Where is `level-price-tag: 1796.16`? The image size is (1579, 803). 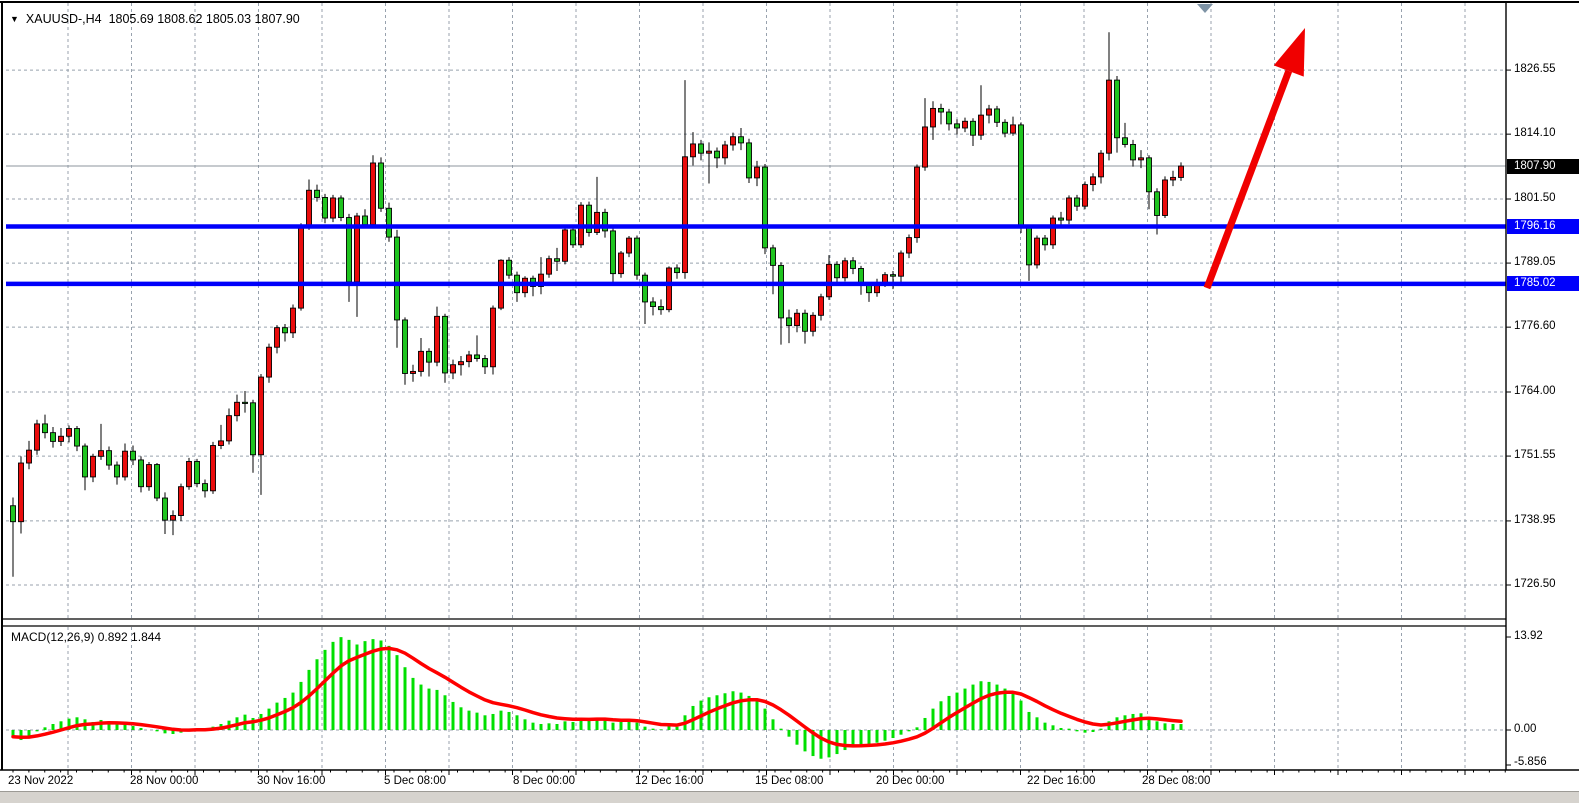 level-price-tag: 1796.16 is located at coordinates (1543, 226).